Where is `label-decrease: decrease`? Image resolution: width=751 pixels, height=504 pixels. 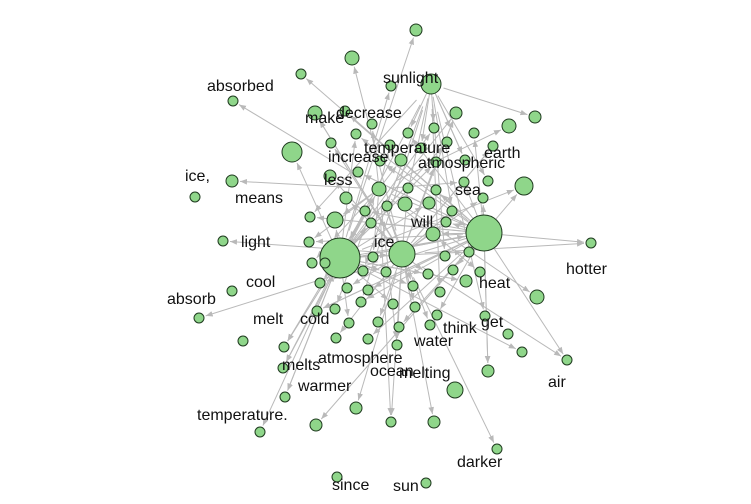 label-decrease: decrease is located at coordinates (369, 113).